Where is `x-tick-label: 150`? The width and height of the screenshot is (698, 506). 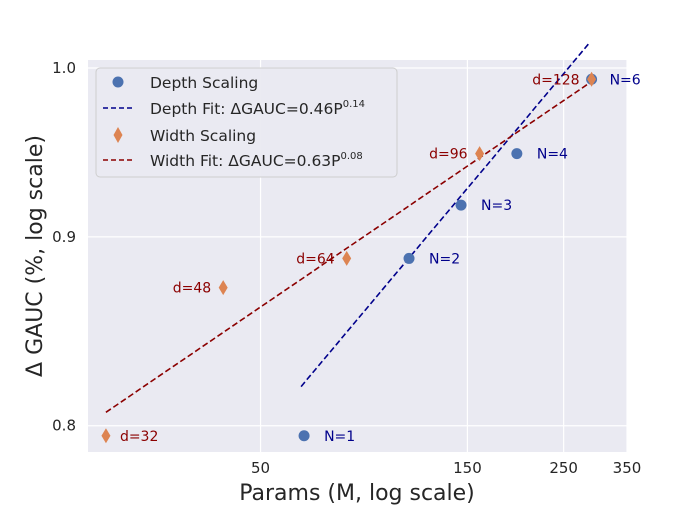 x-tick-label: 150 is located at coordinates (467, 468).